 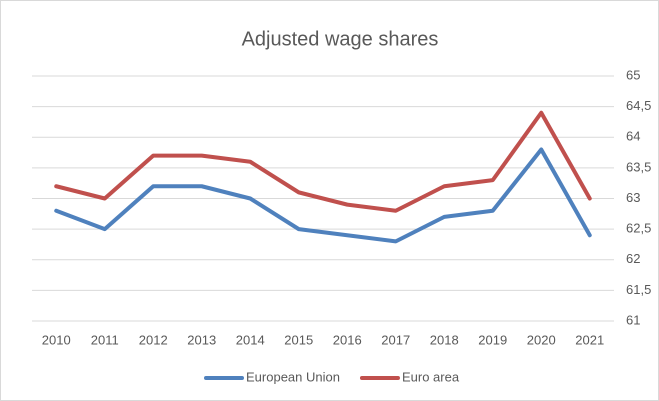 I want to click on y-tick-label: 62, so click(x=633, y=258).